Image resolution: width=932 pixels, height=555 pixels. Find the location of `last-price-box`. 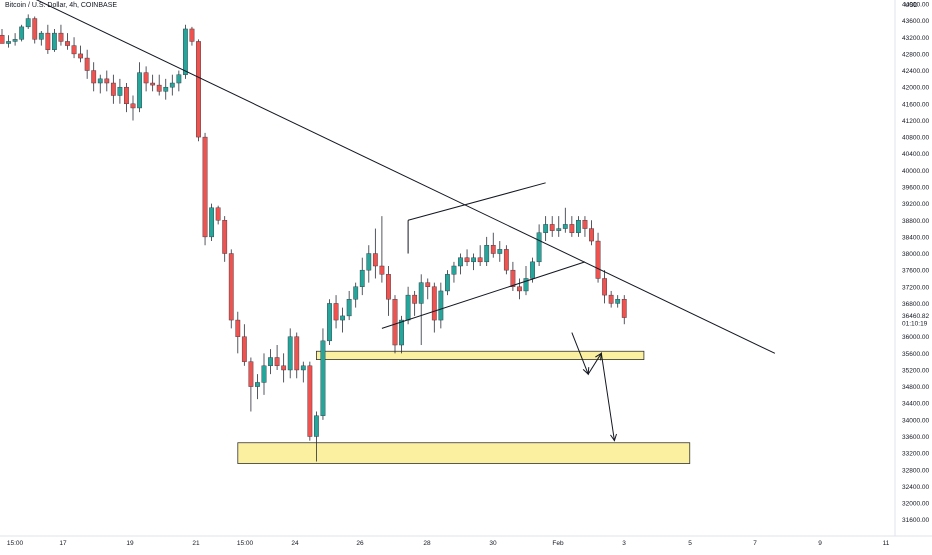

last-price-box is located at coordinates (914, 319).